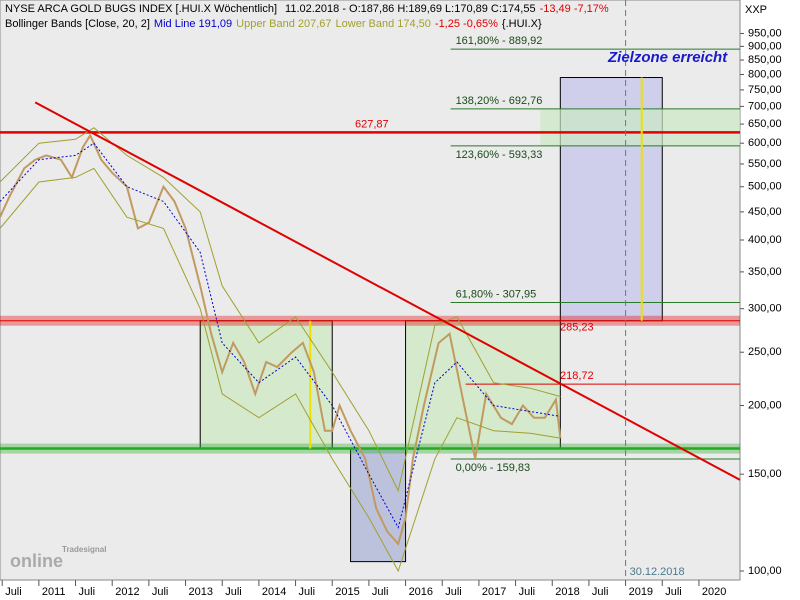 The height and width of the screenshot is (600, 800). I want to click on y-tick-label: 600,00, so click(765, 143).